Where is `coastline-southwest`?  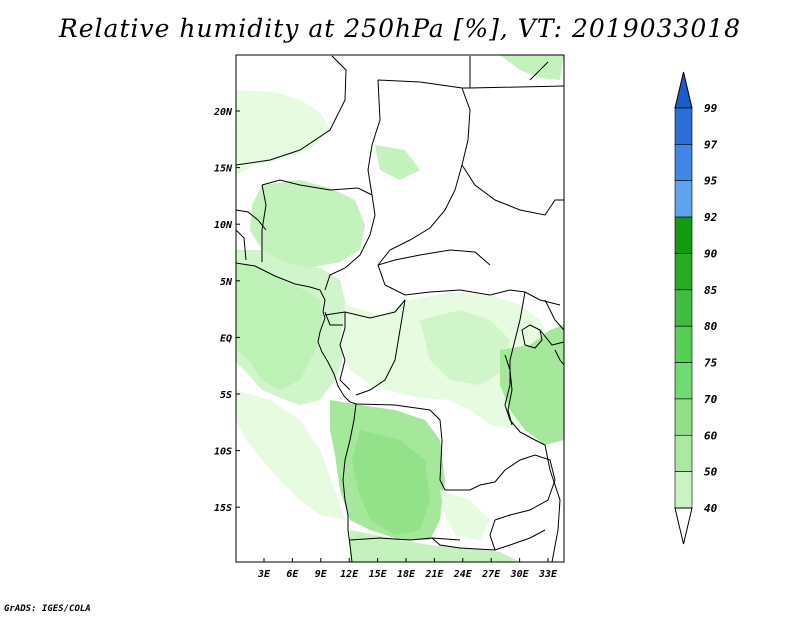
coastline-southwest is located at coordinates (349, 483).